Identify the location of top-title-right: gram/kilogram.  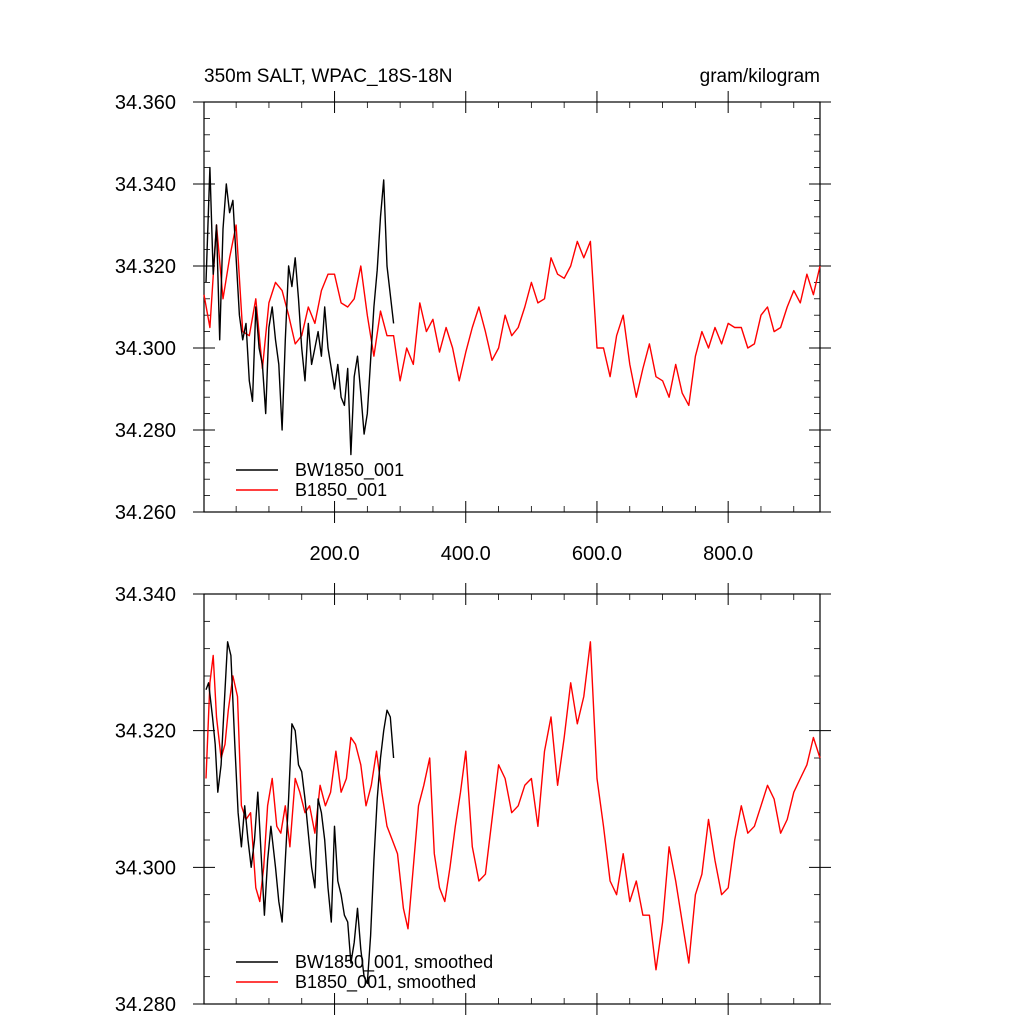
(760, 76).